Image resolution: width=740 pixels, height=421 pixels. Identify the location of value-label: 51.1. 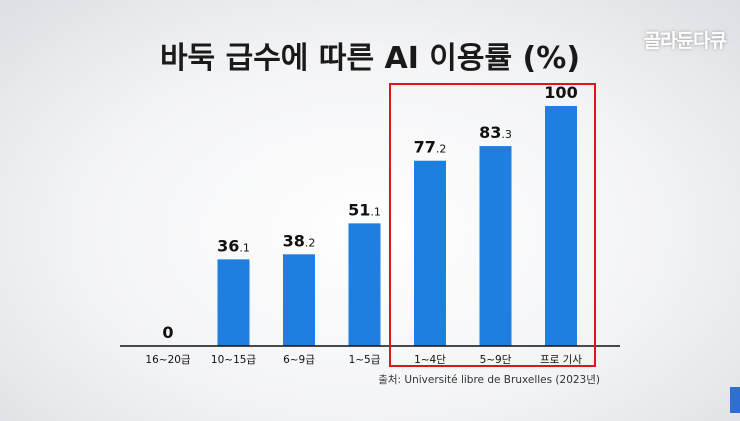
(364, 209).